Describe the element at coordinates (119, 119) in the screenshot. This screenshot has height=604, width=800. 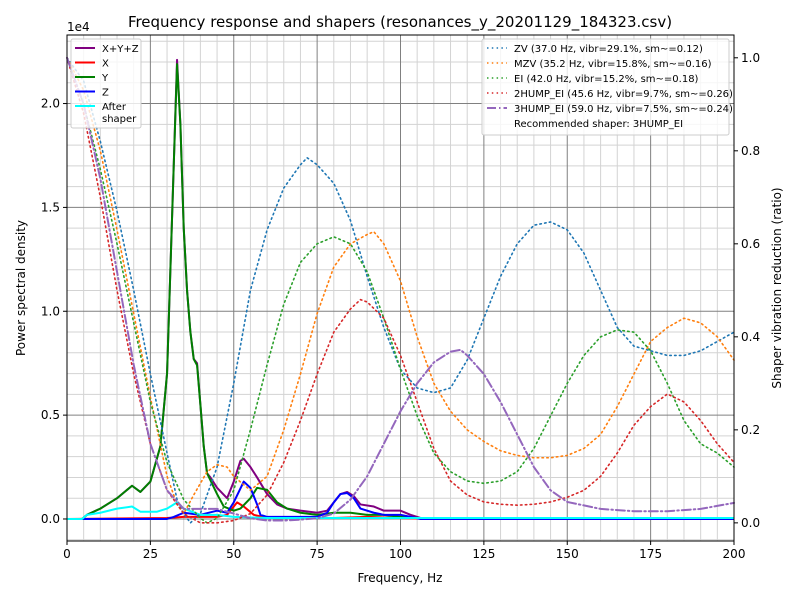
I see `legend-label: shaper` at that location.